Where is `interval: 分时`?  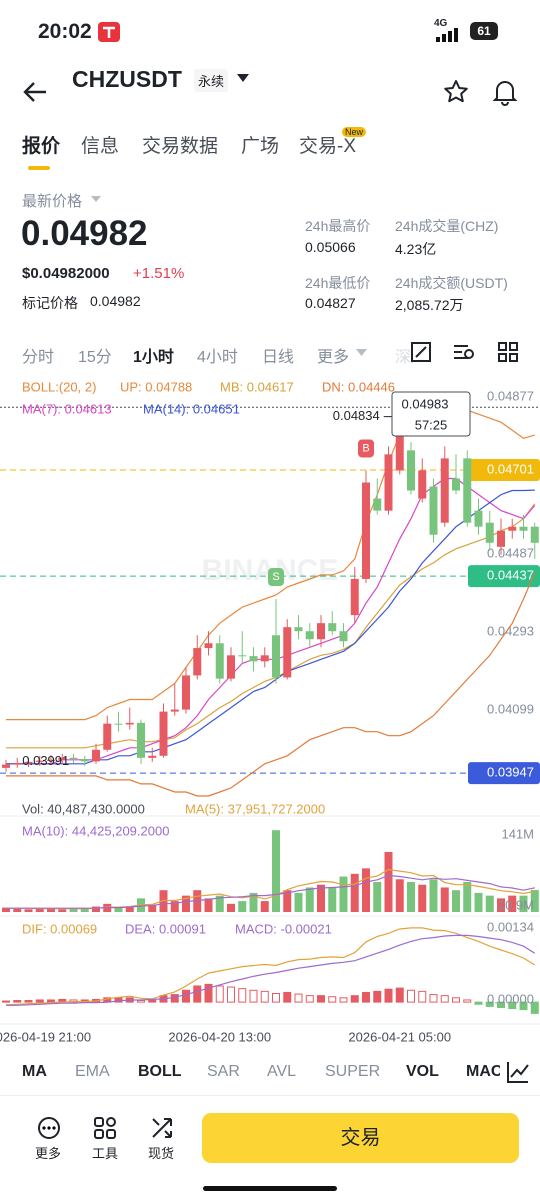 interval: 分时 is located at coordinates (38, 357).